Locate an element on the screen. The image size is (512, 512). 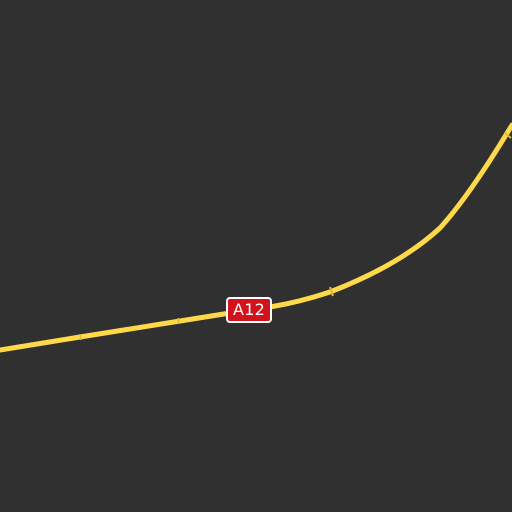
road-shield-label: A12 is located at coordinates (249, 310).